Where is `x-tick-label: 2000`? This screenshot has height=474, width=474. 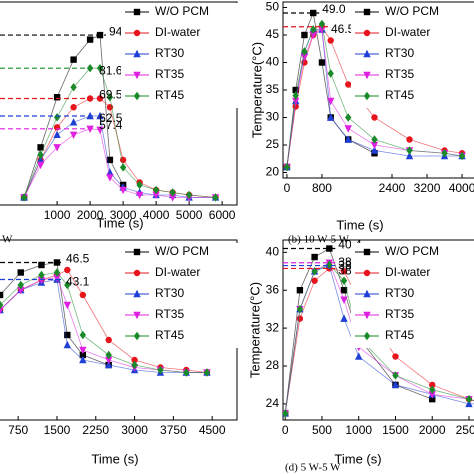
x-tick-label: 2000 is located at coordinates (90, 215).